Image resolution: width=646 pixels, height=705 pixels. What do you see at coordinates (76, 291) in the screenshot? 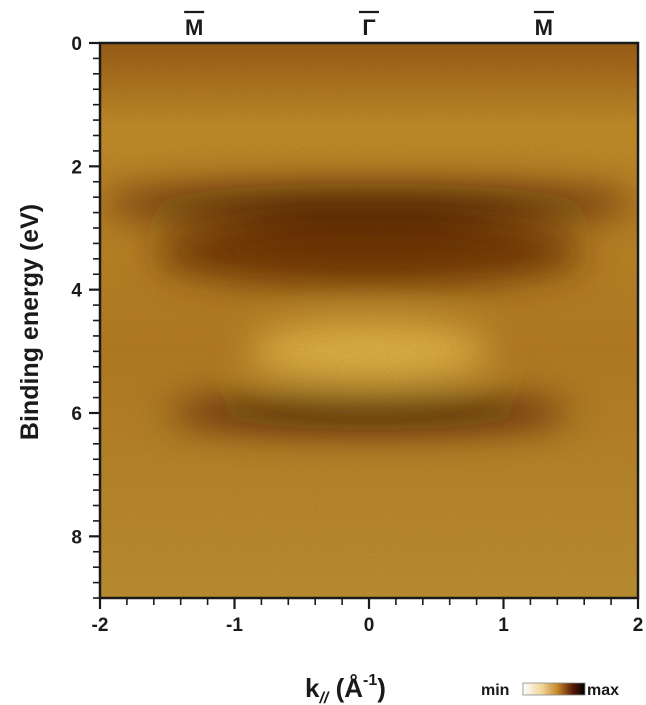
I see `y-tick-label: 4` at bounding box center [76, 291].